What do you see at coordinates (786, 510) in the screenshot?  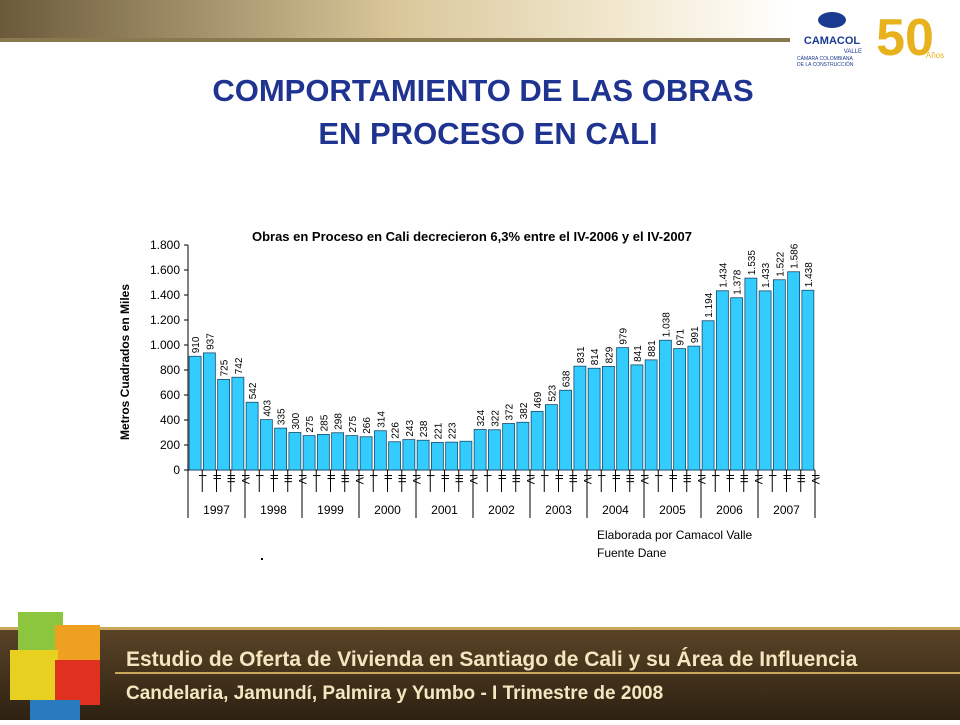 I see `year-label: 2007` at bounding box center [786, 510].